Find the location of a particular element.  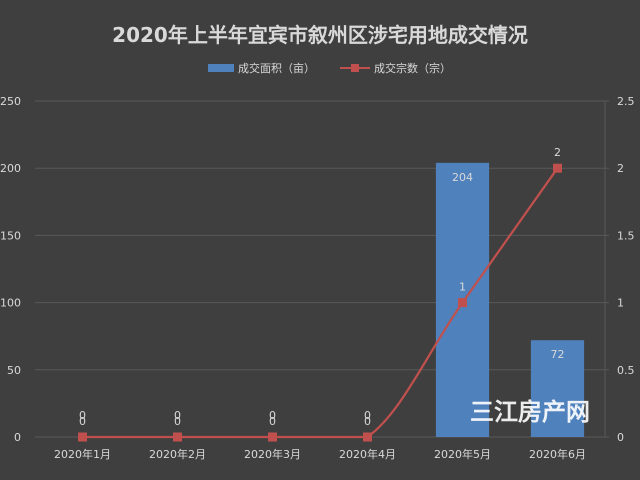

x-tick-label: 2020年3月 is located at coordinates (272, 454).